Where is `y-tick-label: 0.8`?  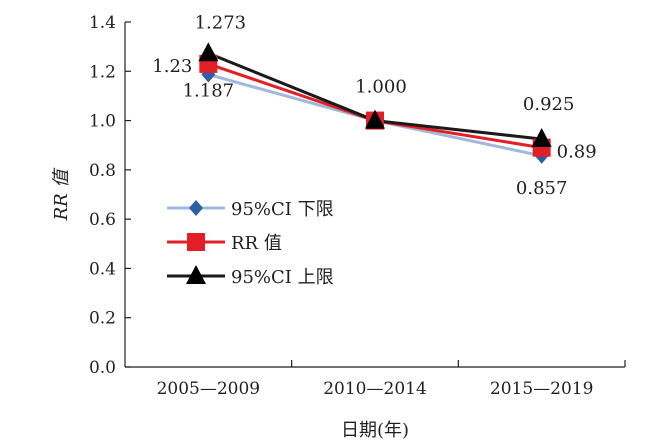
y-tick-label: 0.8 is located at coordinates (102, 171).